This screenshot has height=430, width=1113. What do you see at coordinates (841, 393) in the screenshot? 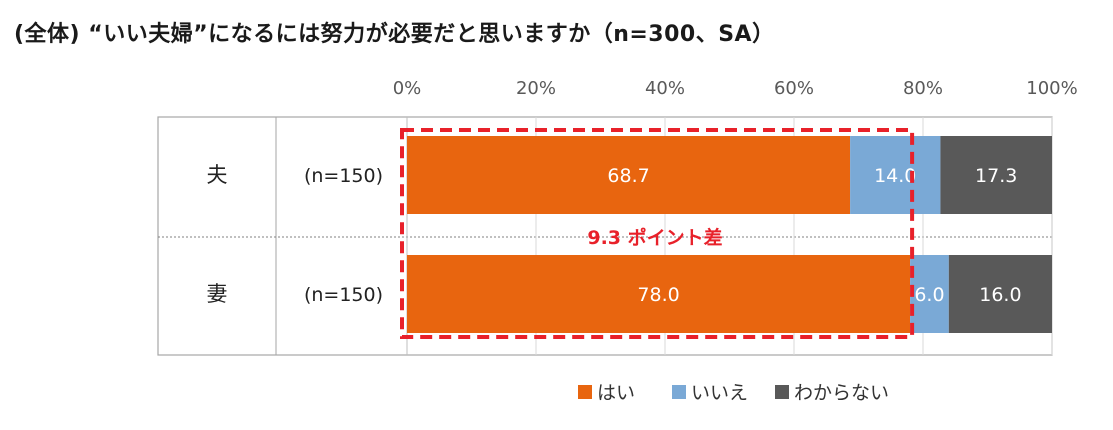
I see `legend-label: わからない` at bounding box center [841, 393].